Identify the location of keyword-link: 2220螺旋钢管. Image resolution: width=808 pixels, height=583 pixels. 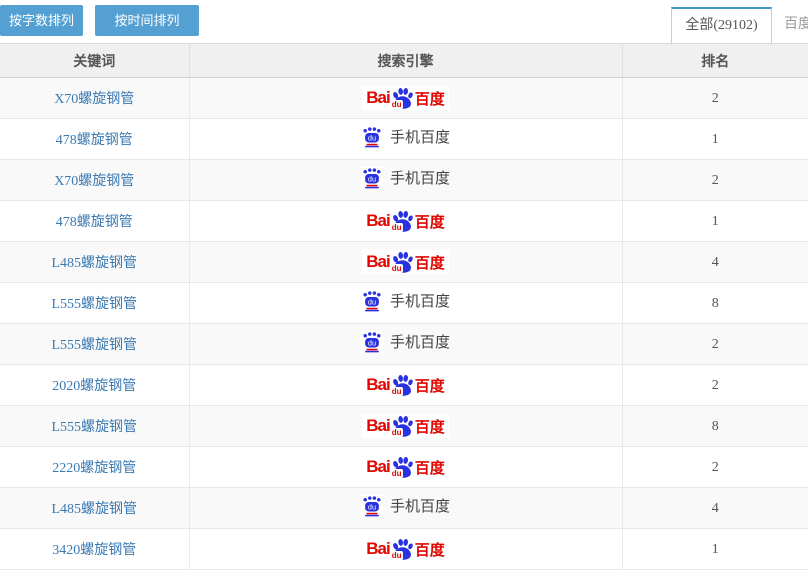
(94, 468).